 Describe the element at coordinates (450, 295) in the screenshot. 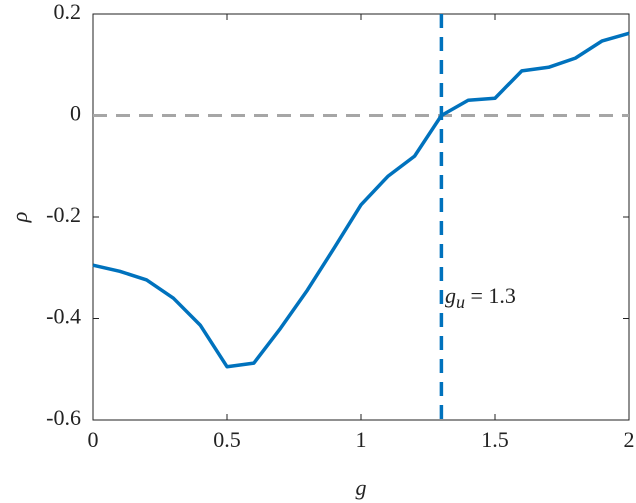

I see `annotation-base: g` at that location.